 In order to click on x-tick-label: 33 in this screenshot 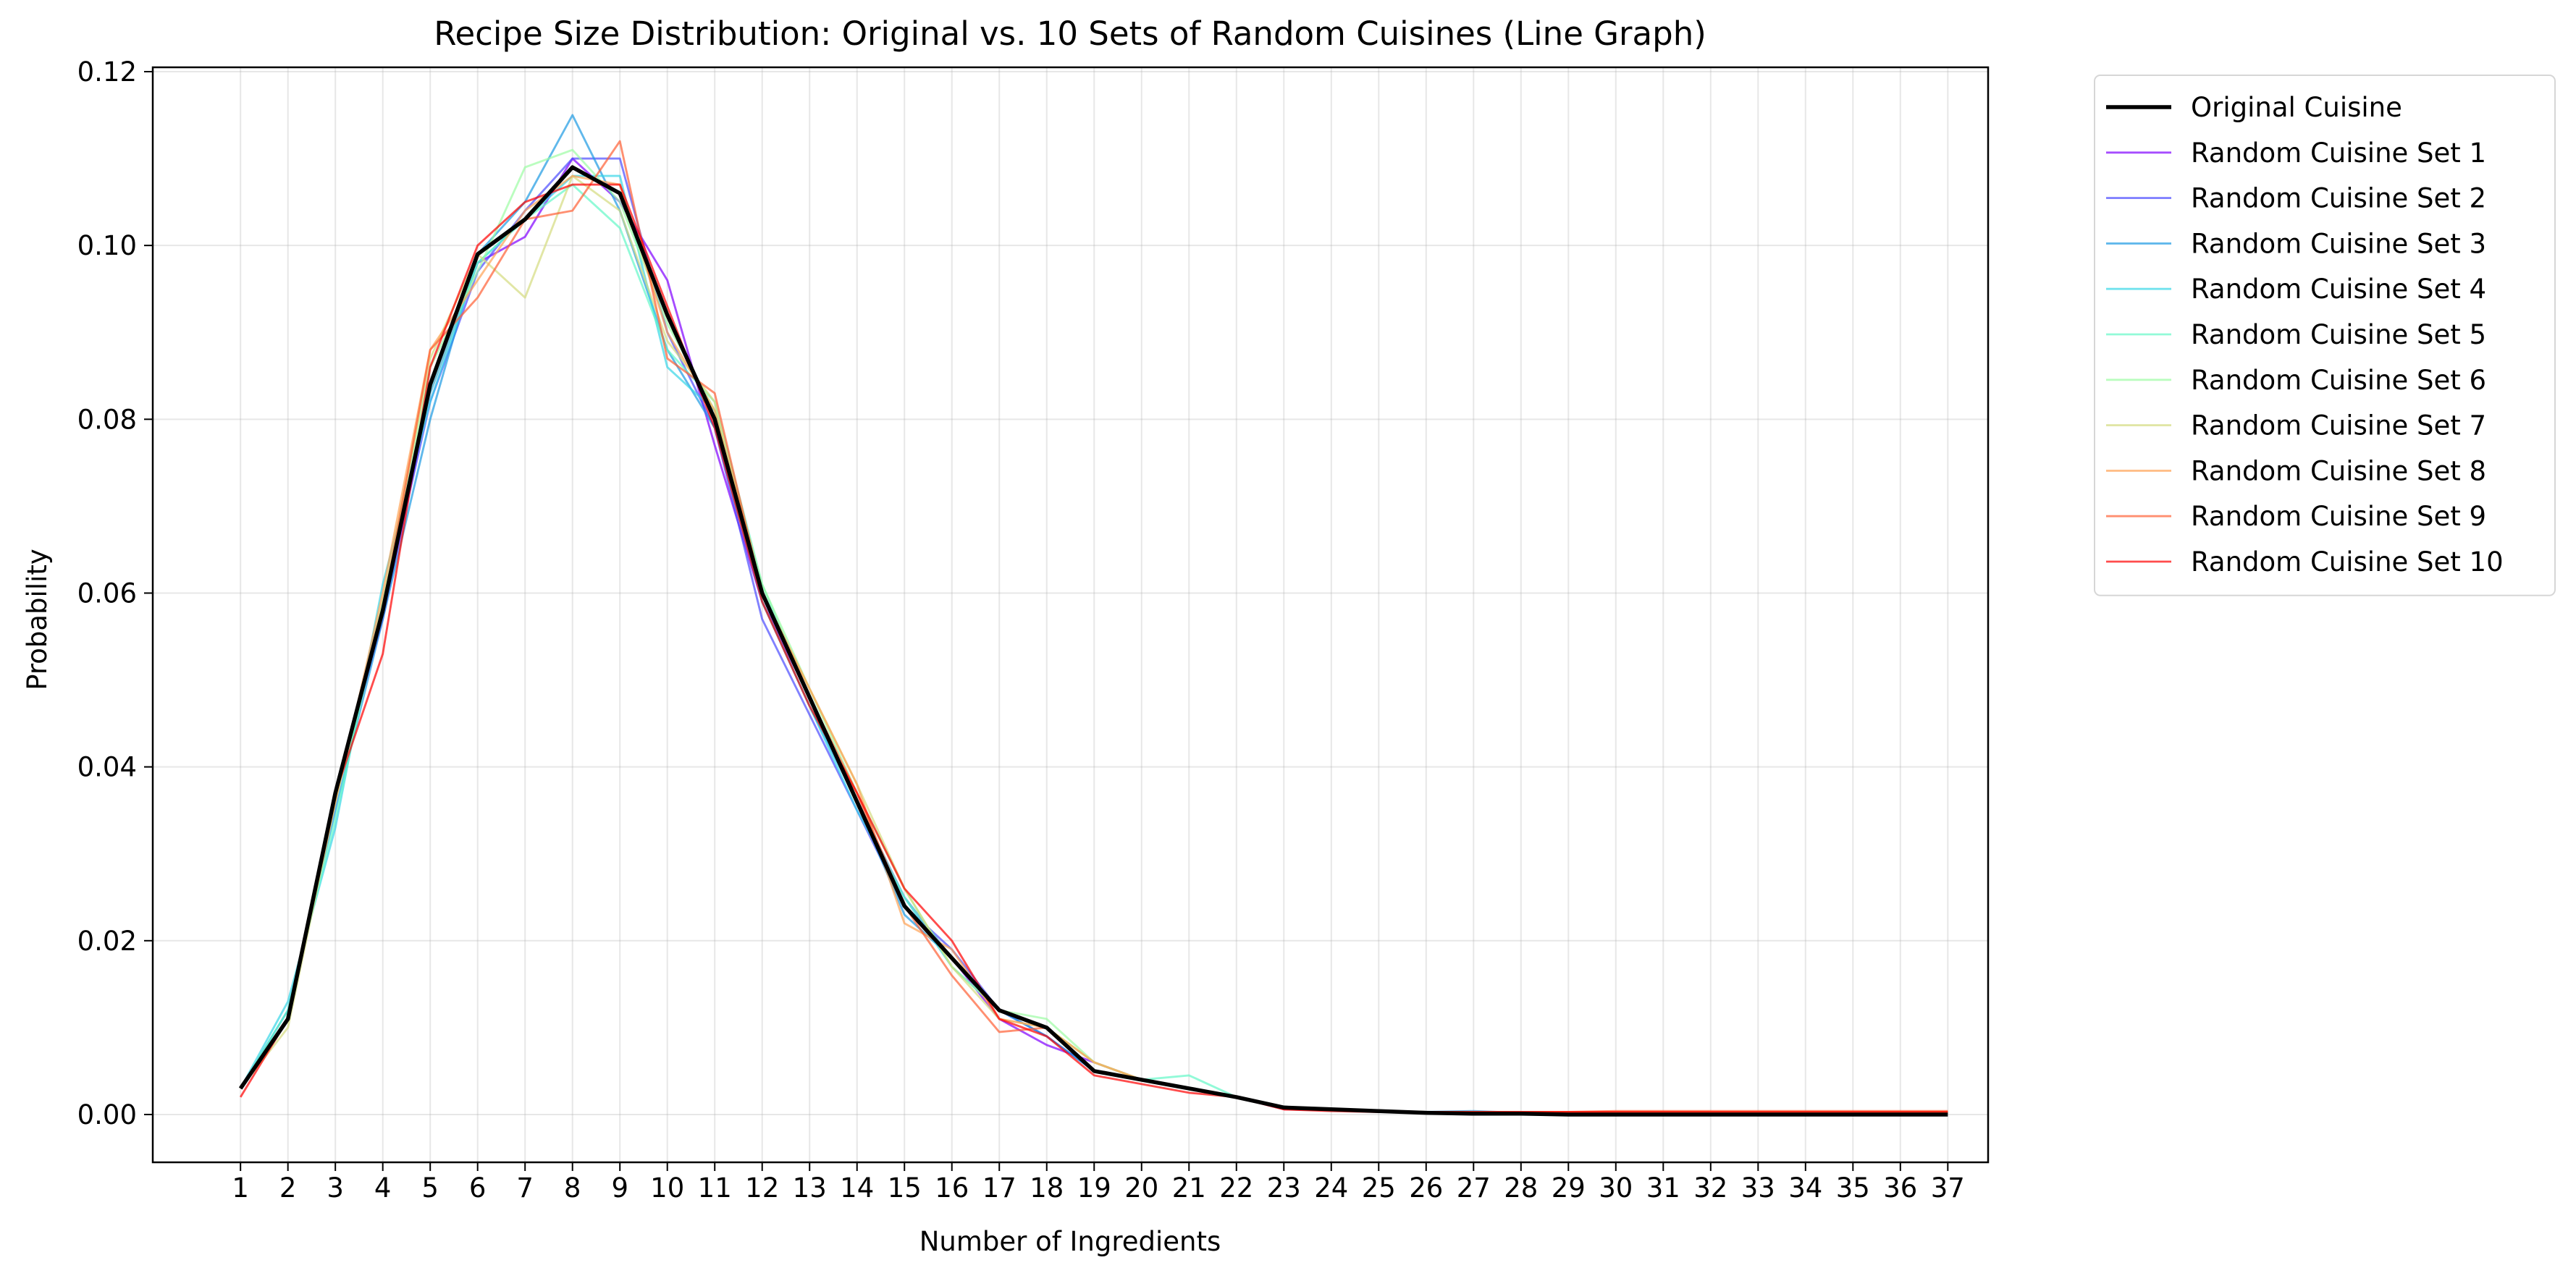, I will do `click(1758, 1188)`.